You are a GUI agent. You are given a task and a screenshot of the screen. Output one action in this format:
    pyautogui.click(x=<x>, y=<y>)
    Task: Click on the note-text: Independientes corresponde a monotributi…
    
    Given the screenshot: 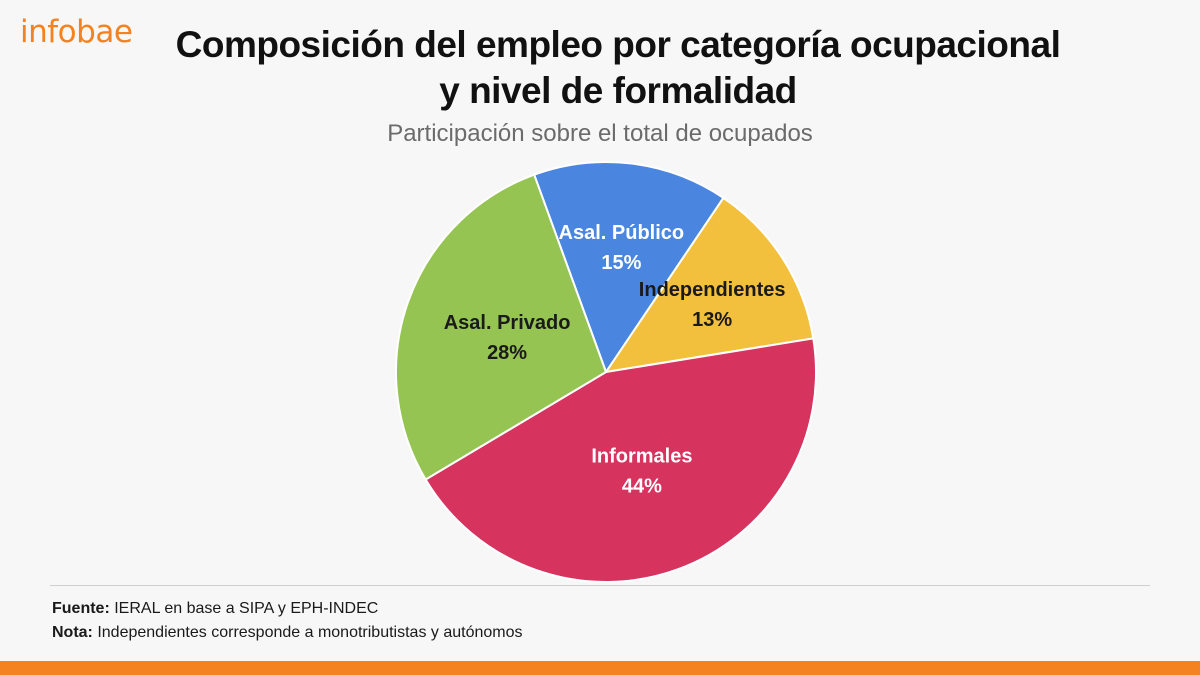 What is the action you would take?
    pyautogui.click(x=307, y=632)
    